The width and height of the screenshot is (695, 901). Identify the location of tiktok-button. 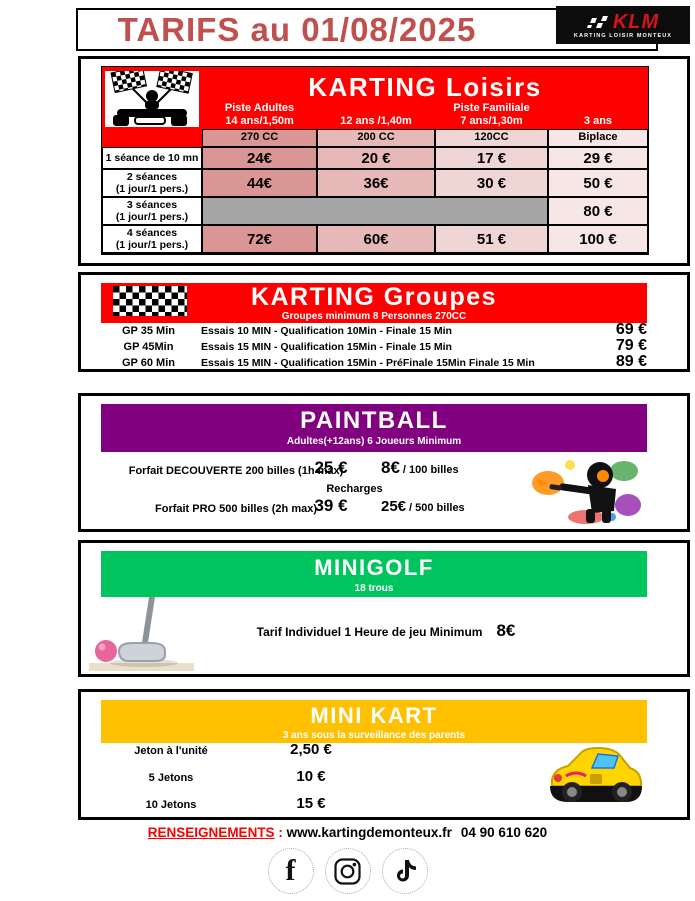
(404, 871).